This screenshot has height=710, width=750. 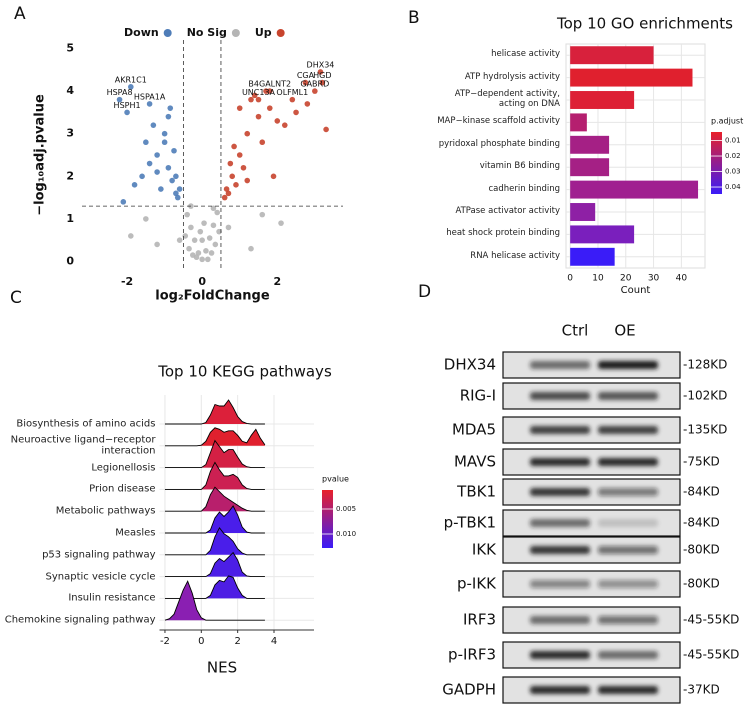 I want to click on legend-label: No Sig, so click(x=207, y=32).